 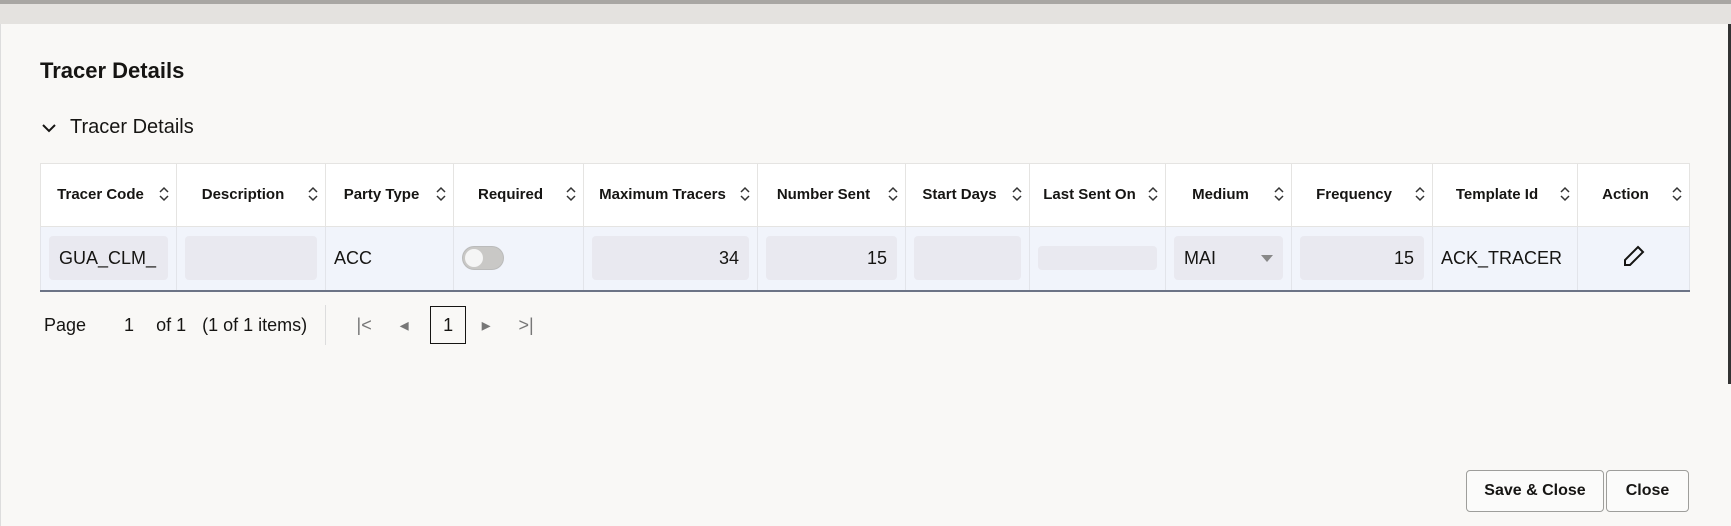 I want to click on section-toggle: Tracer Details, so click(x=117, y=127).